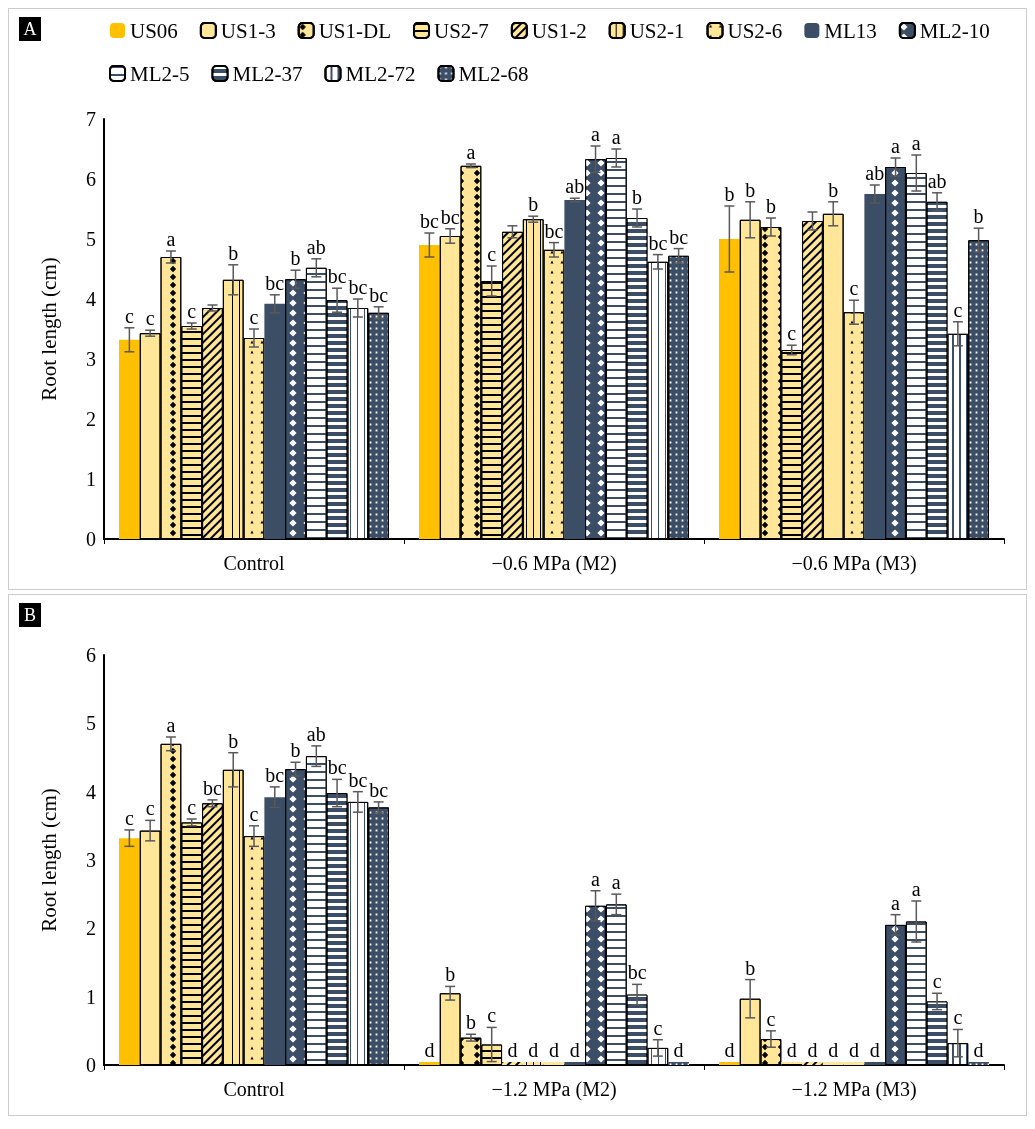 The height and width of the screenshot is (1129, 1035). Describe the element at coordinates (854, 1089) in the screenshot. I see `x-tick-label: −1.2 MPa (M3)` at that location.